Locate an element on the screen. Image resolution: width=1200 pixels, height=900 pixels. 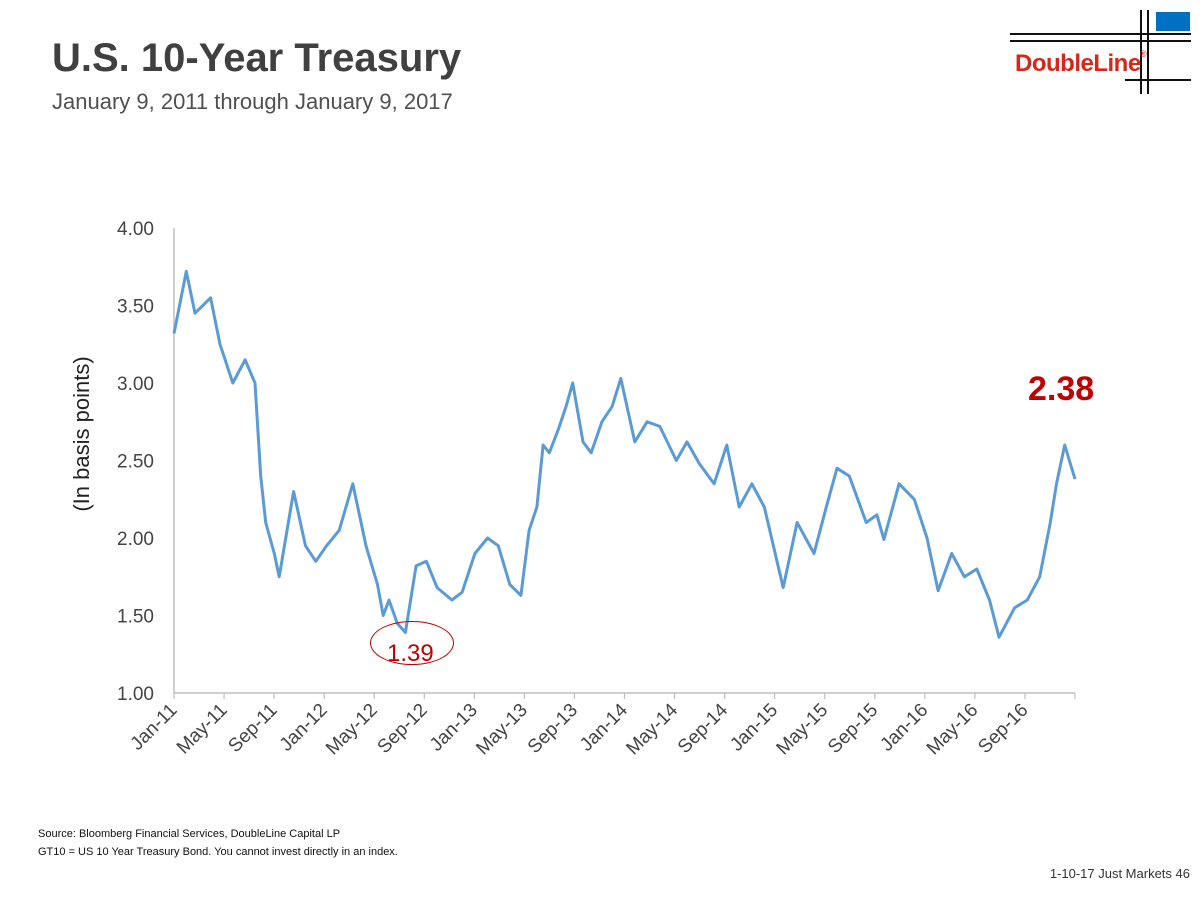
x-tick-label: Sep-15 is located at coordinates (853, 729).